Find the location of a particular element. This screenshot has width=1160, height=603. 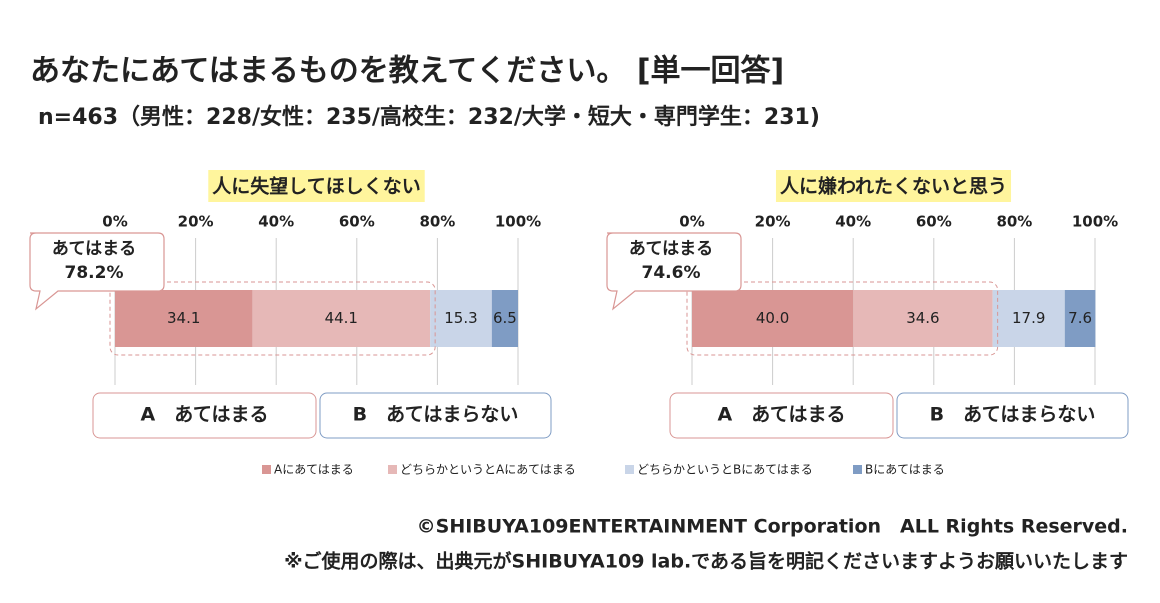

legend-label: Aにあてはまる is located at coordinates (314, 470).